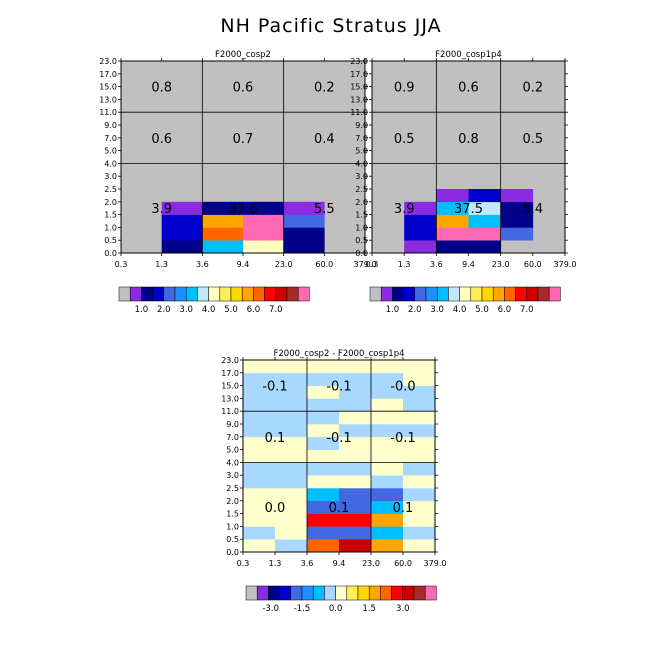 Image resolution: width=648 pixels, height=648 pixels. I want to click on section-value-label: 0.6, so click(161, 139).